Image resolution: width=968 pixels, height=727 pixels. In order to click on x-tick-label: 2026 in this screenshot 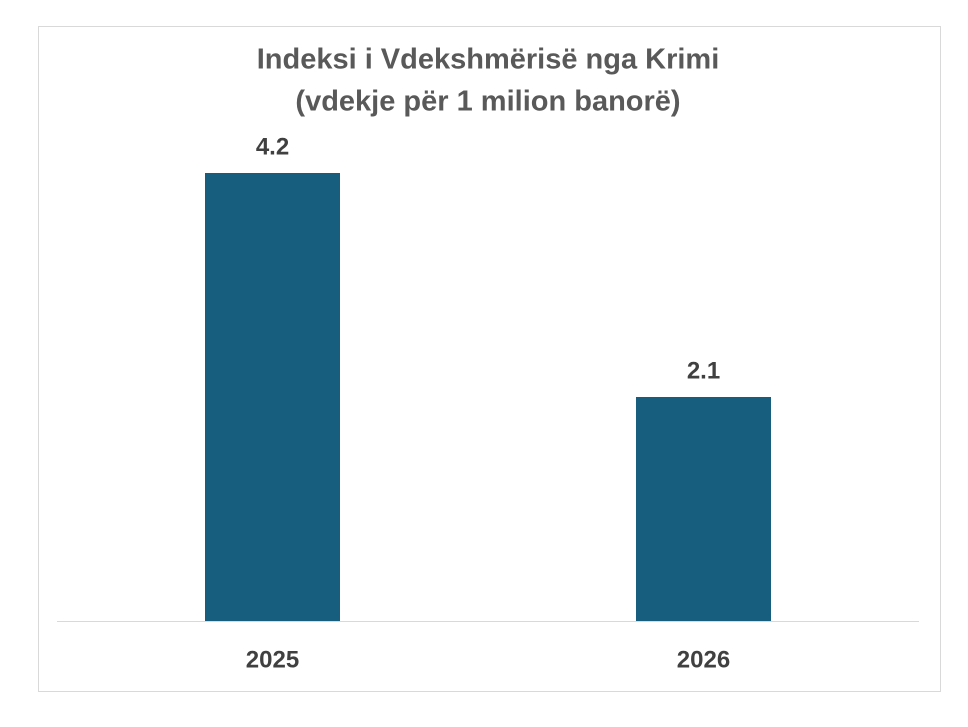, I will do `click(703, 659)`.